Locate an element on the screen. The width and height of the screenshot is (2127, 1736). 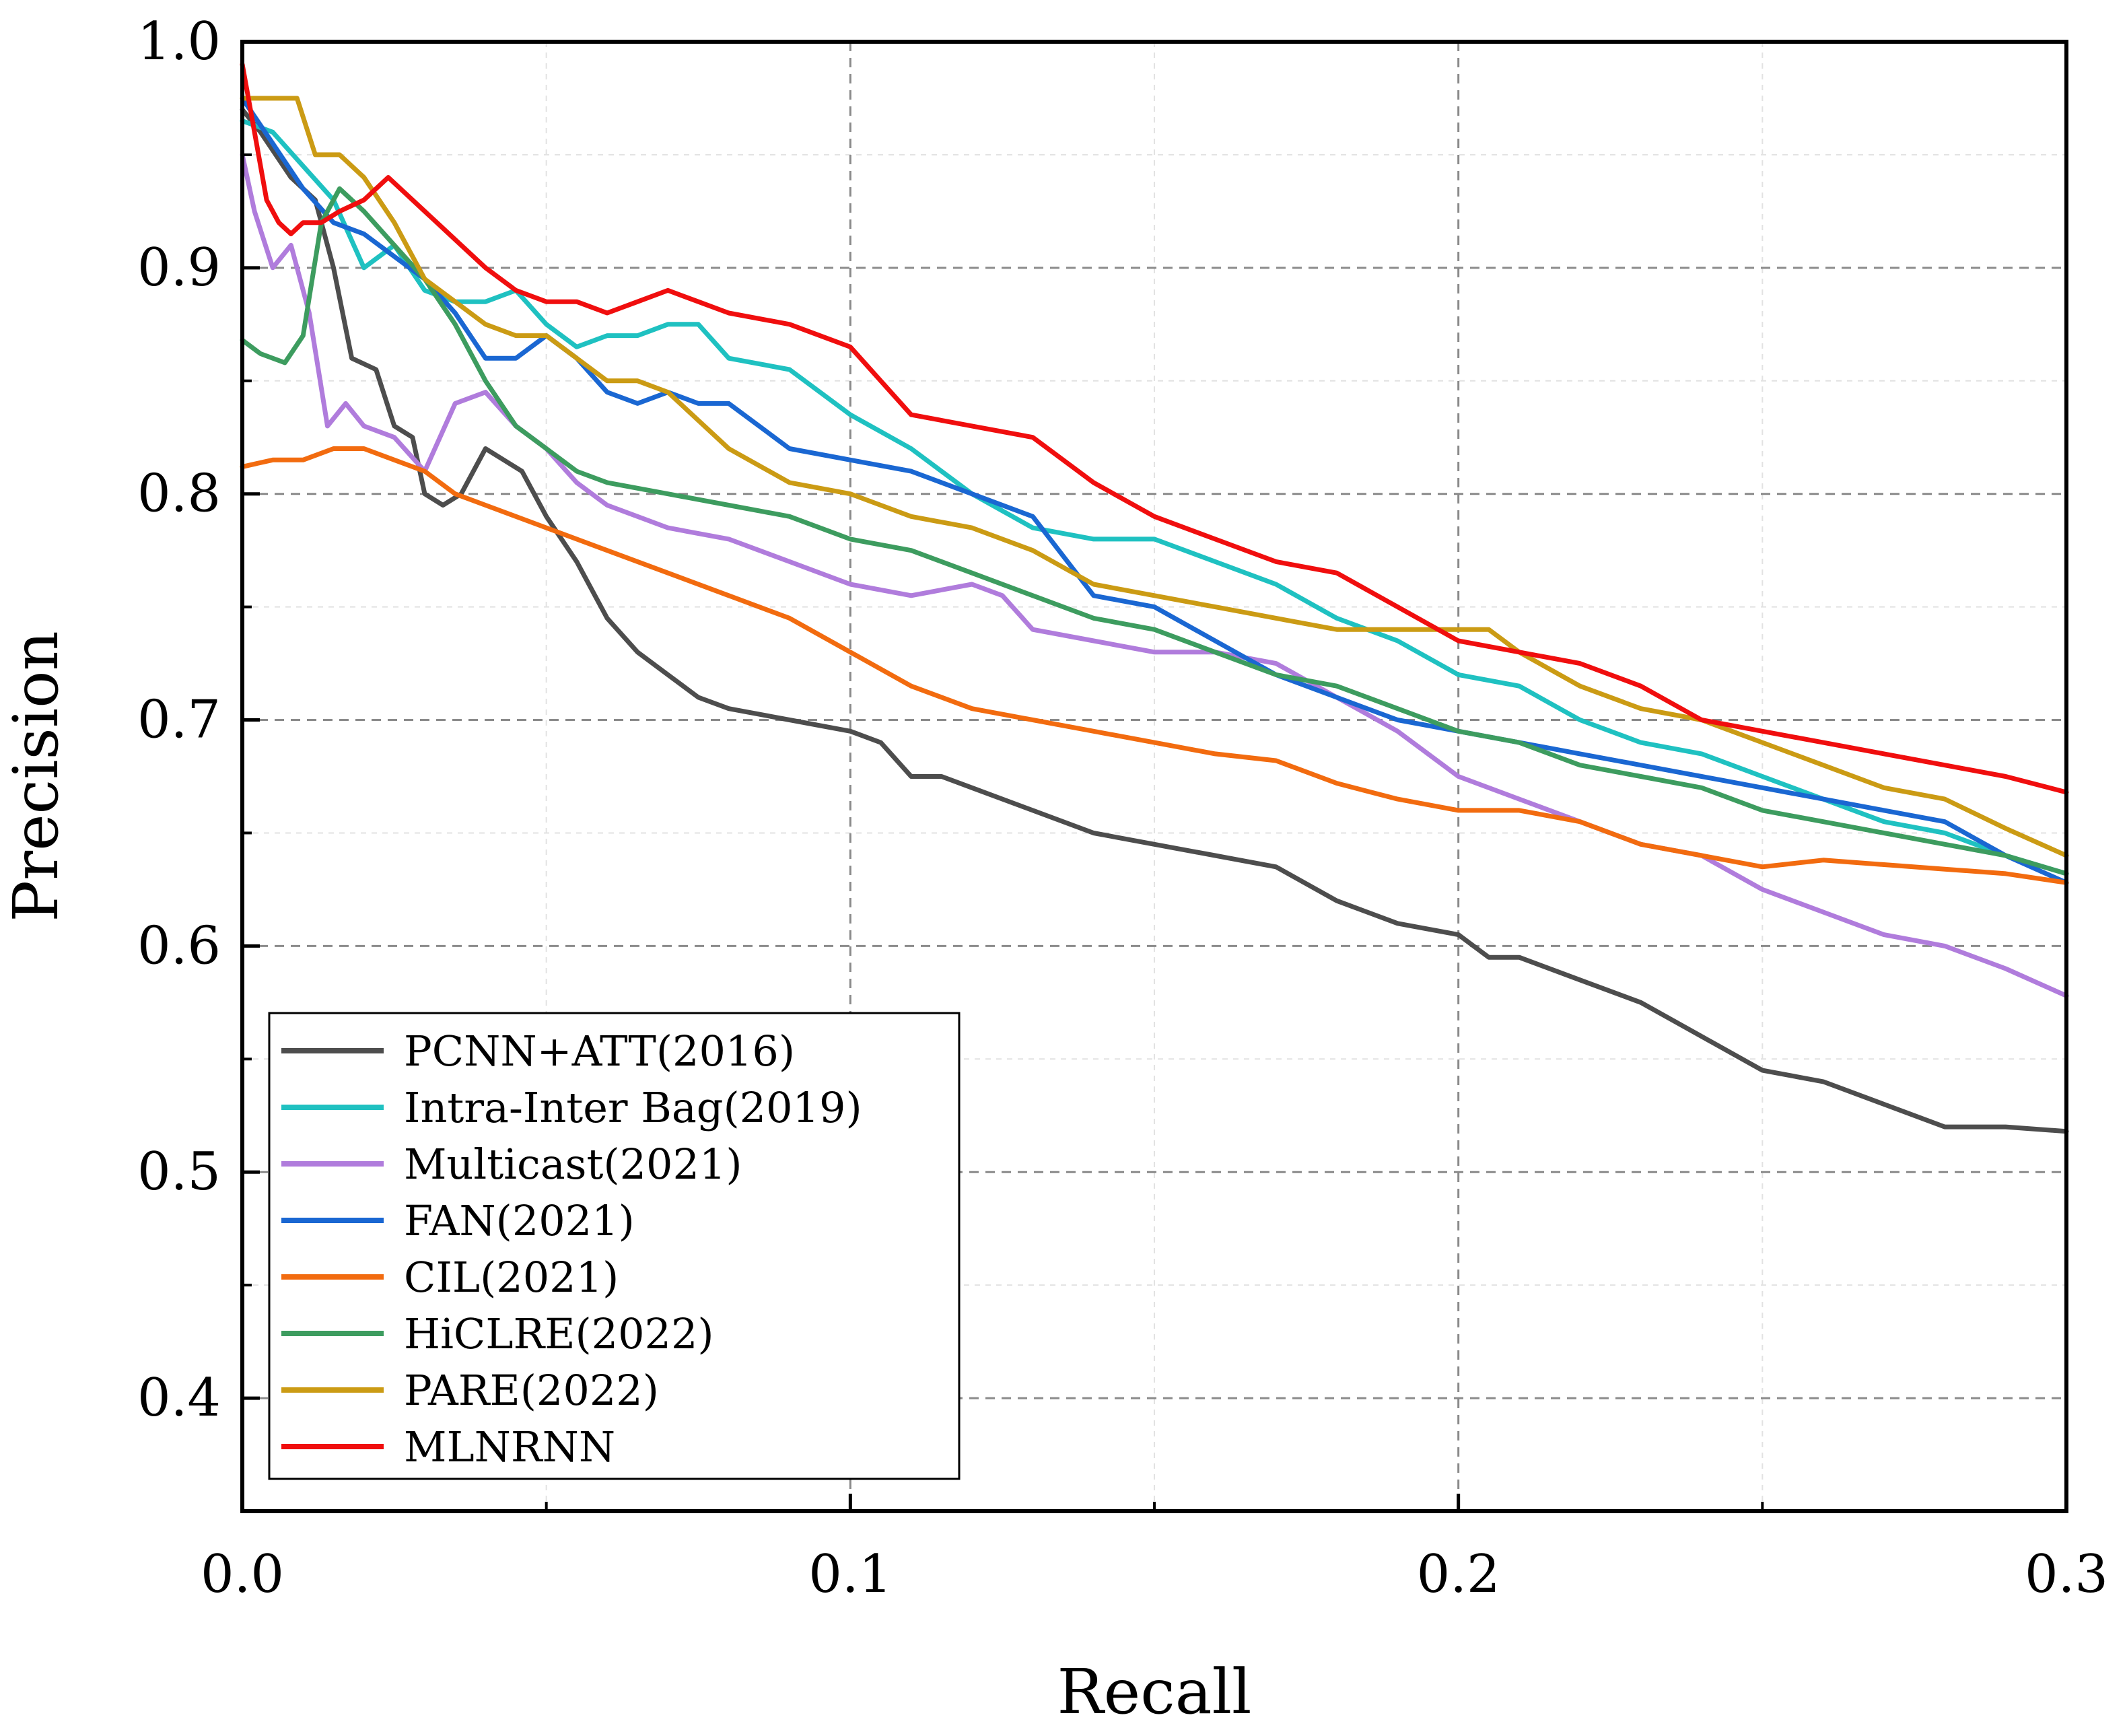
y-tick-label: 0.4 is located at coordinates (179, 1398).